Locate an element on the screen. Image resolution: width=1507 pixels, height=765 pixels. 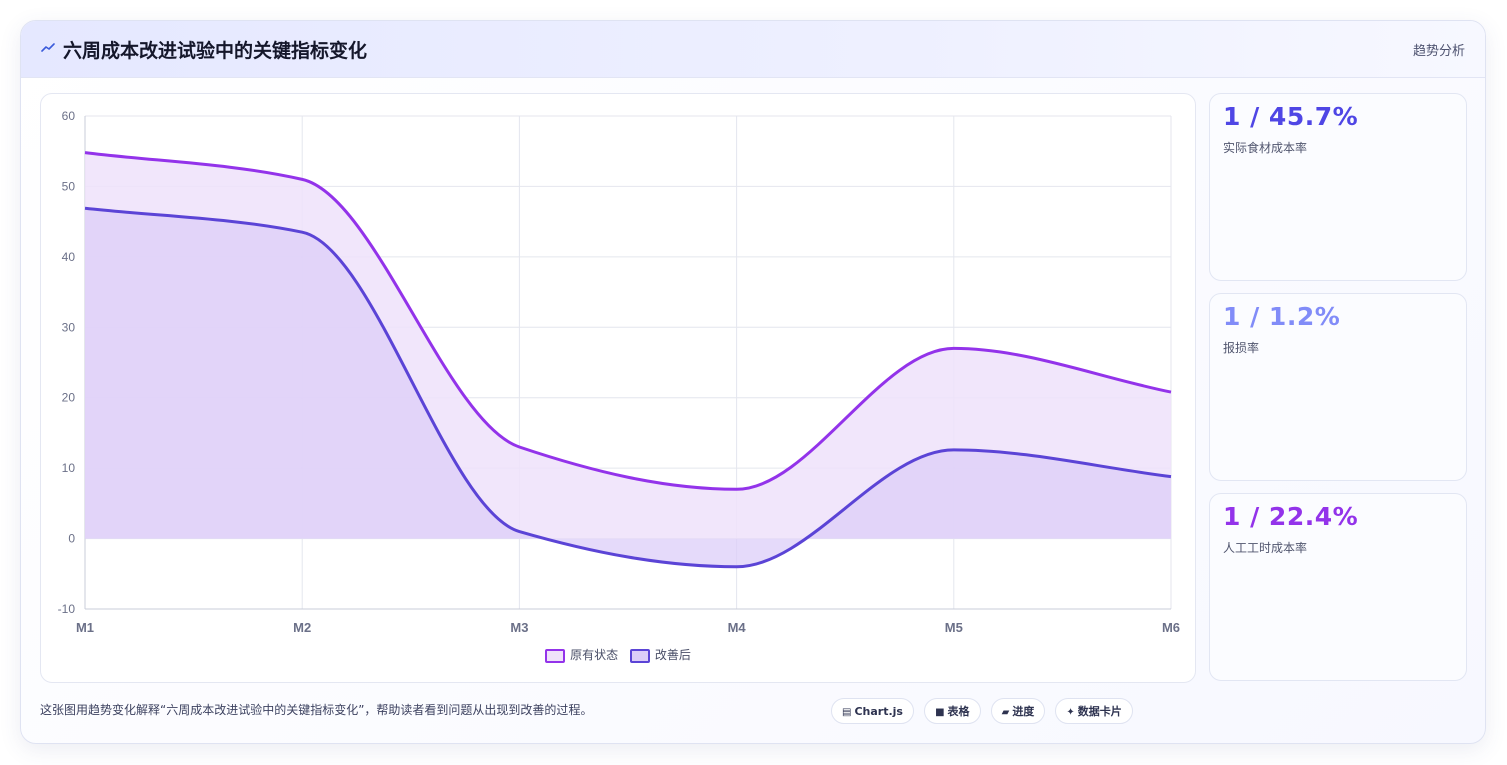
stat-card-labor-cost: 1 / 22.4% 人工工时成本率 is located at coordinates (1338, 587).